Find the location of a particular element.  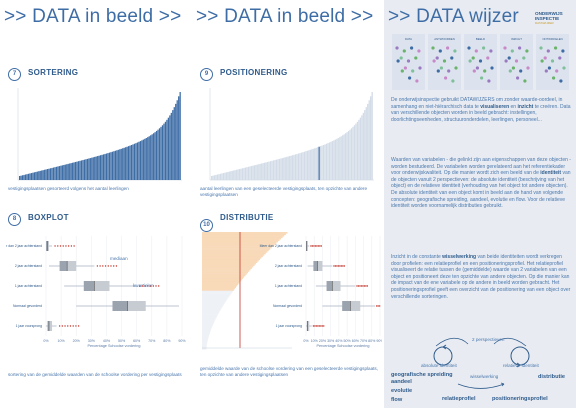

column-header: >> DATA in beeld >> is located at coordinates (285, 16).